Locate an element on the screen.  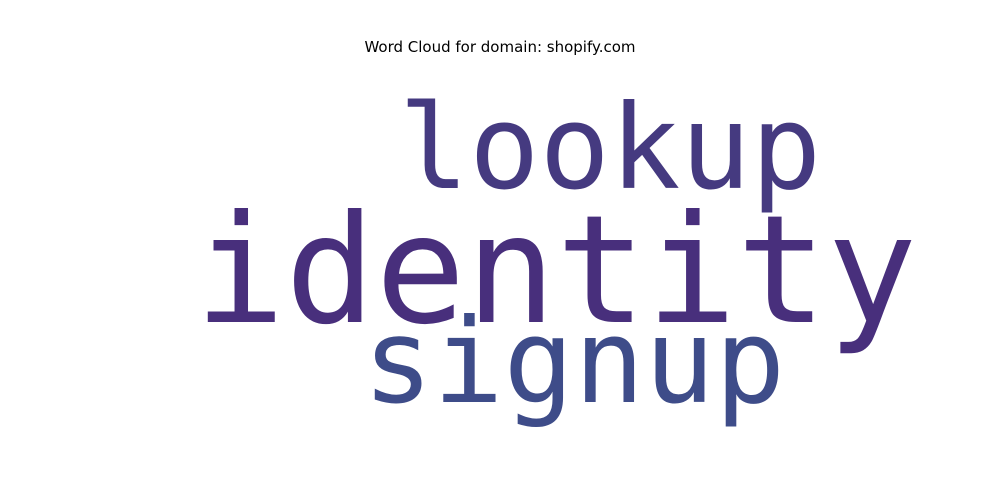
word-lookup: lookup is located at coordinates (610, 147).